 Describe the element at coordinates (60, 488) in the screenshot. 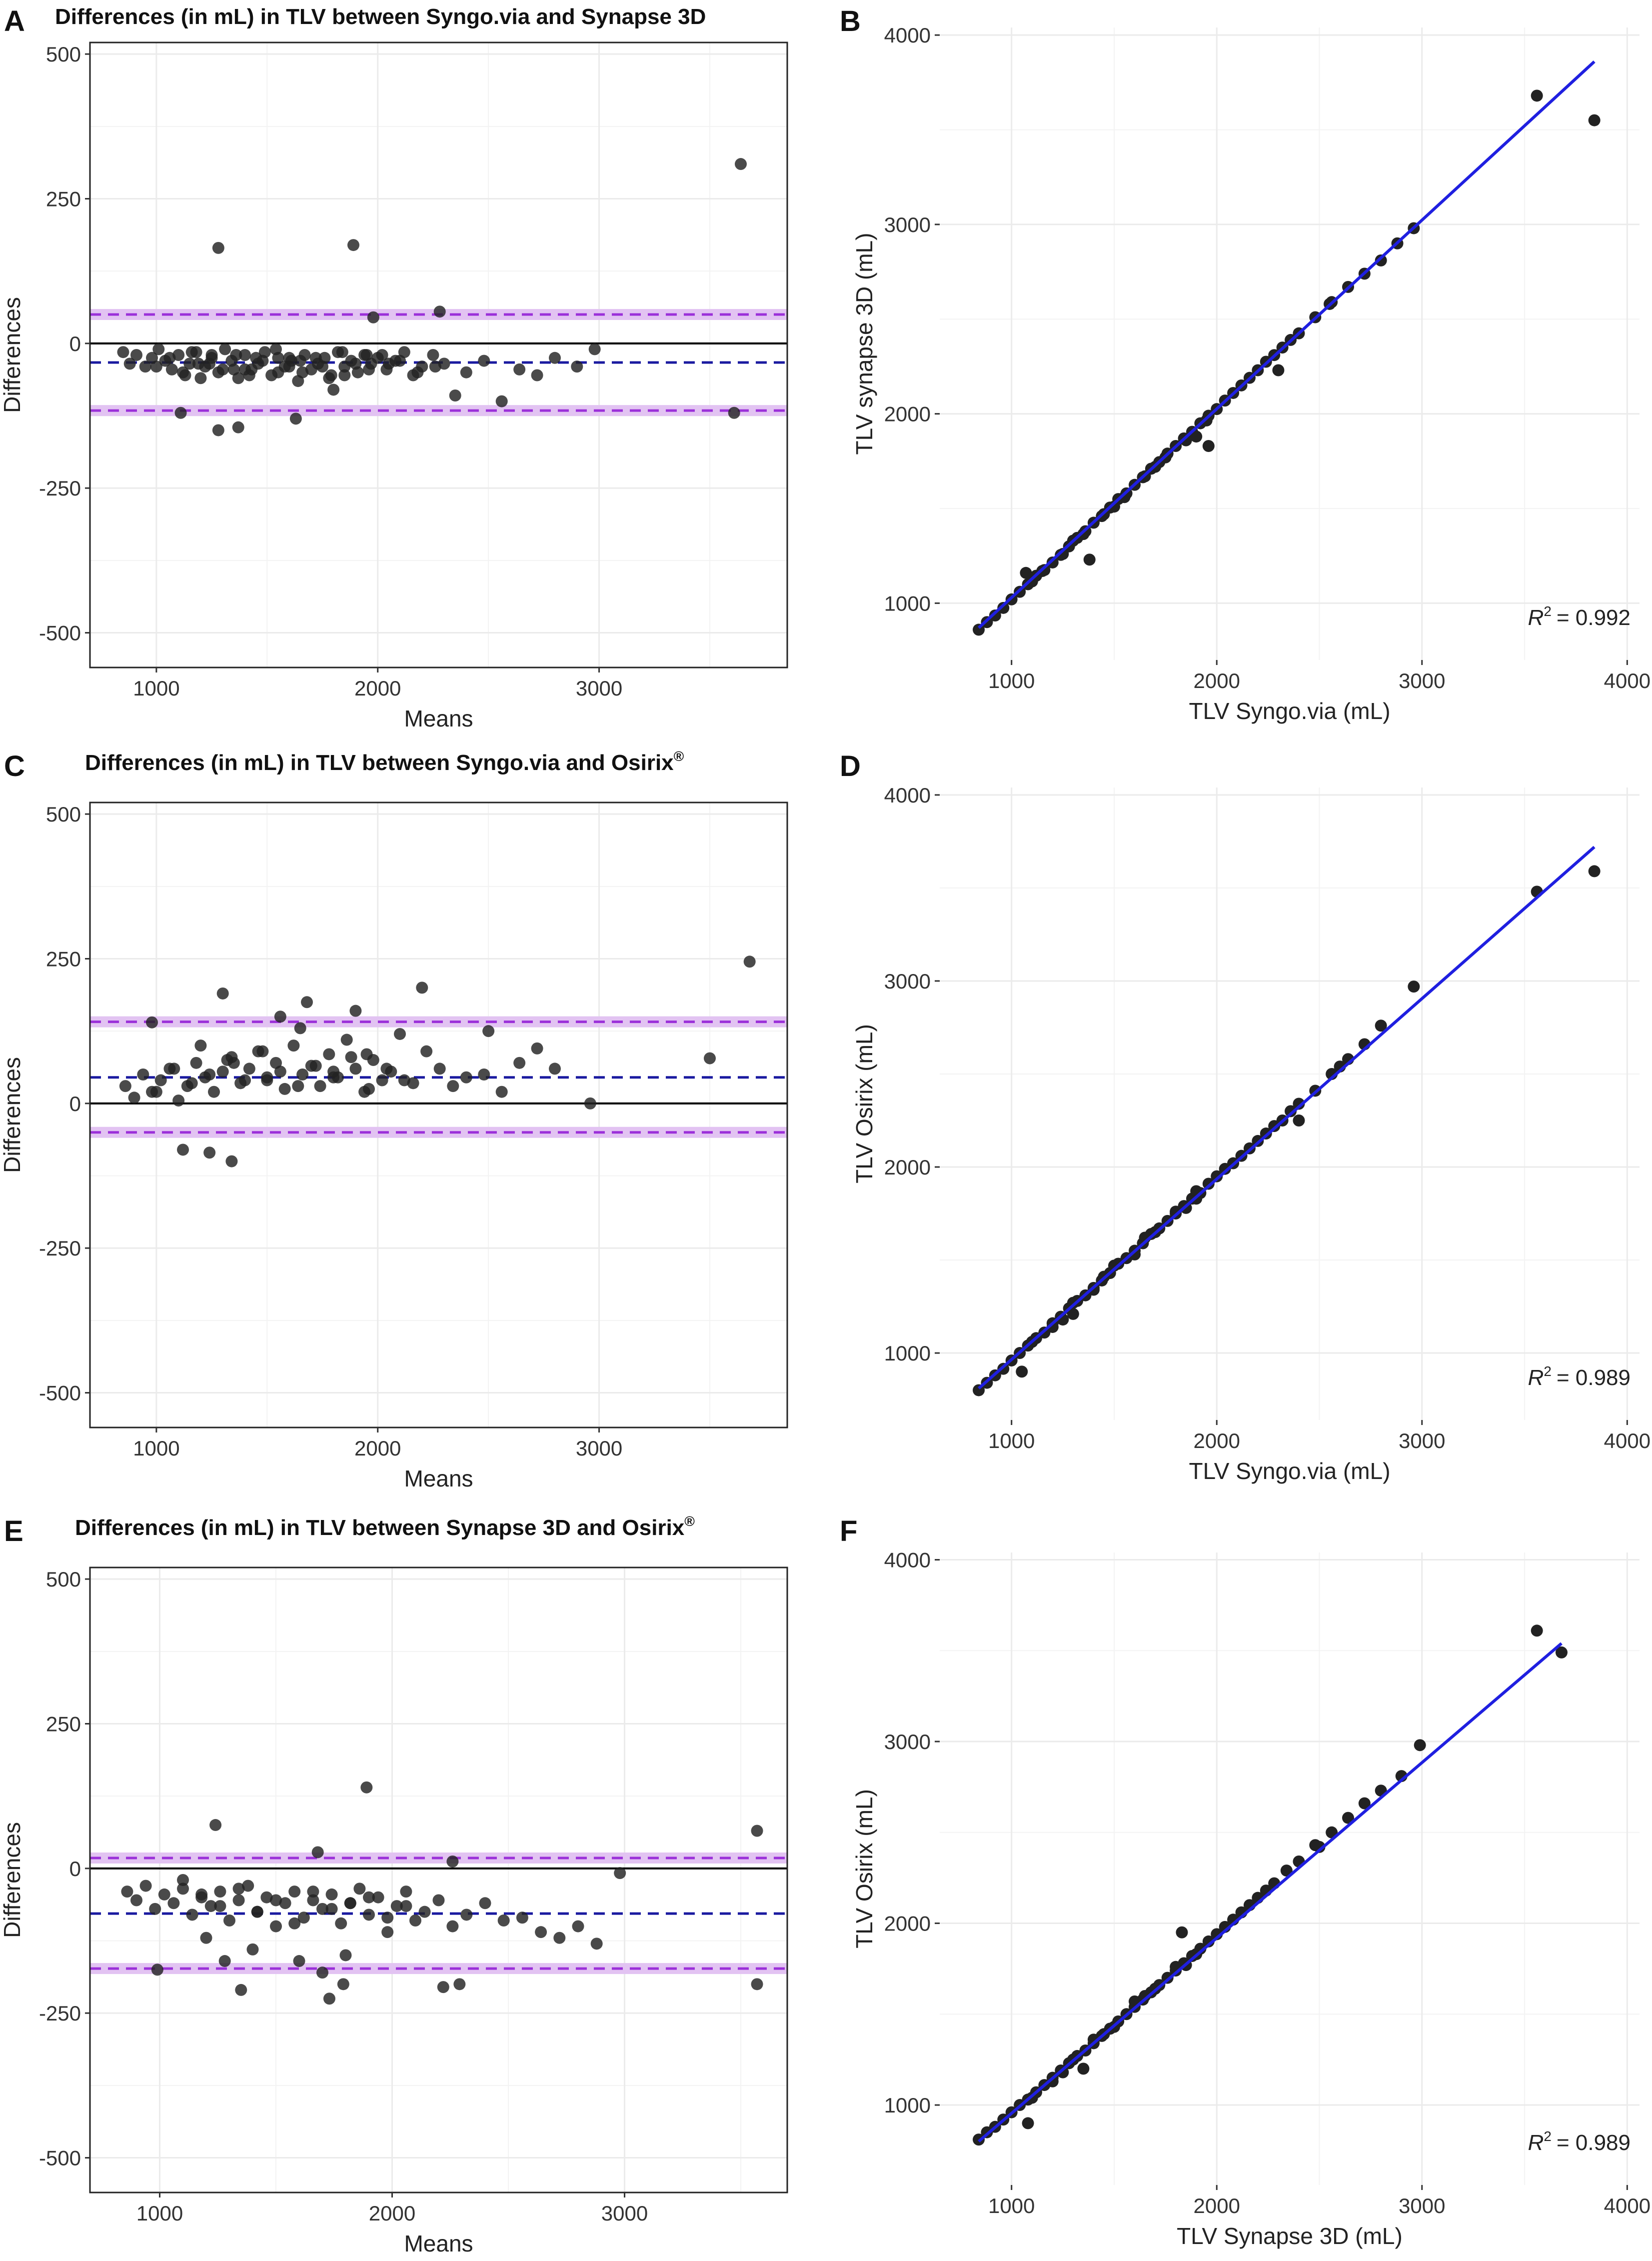

I see `y-tick-label: -250` at that location.